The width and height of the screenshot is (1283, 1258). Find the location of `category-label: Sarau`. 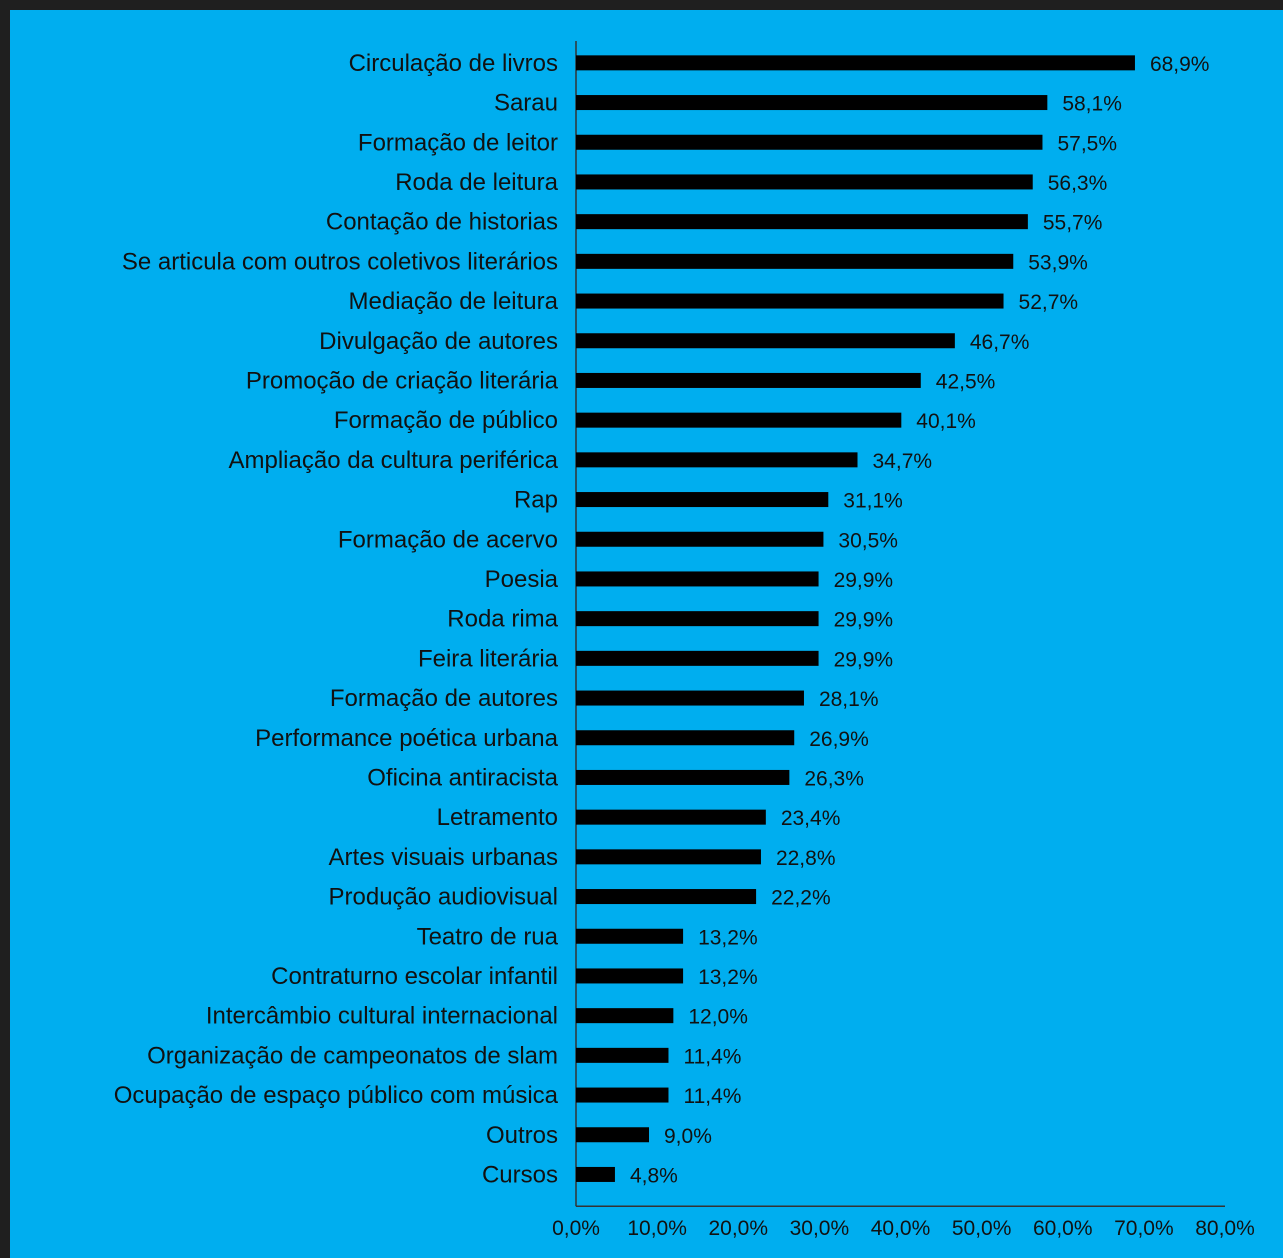

category-label: Sarau is located at coordinates (526, 103).